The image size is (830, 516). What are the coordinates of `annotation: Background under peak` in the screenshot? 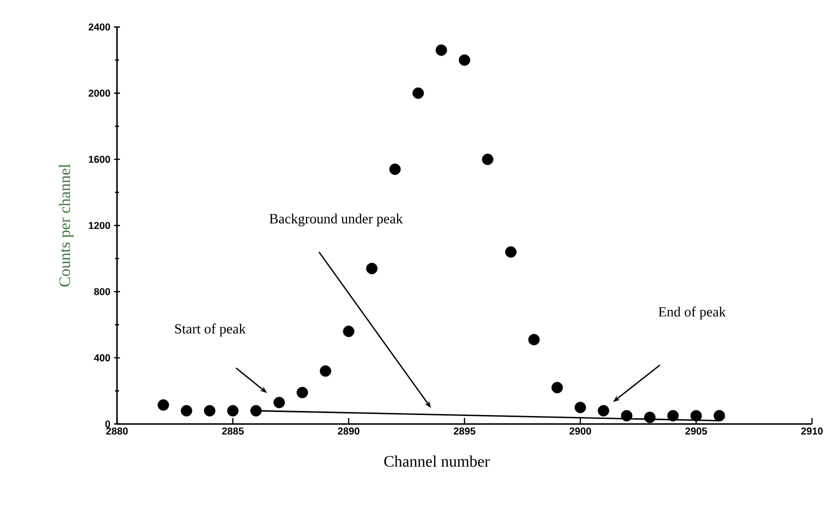 It's located at (336, 220).